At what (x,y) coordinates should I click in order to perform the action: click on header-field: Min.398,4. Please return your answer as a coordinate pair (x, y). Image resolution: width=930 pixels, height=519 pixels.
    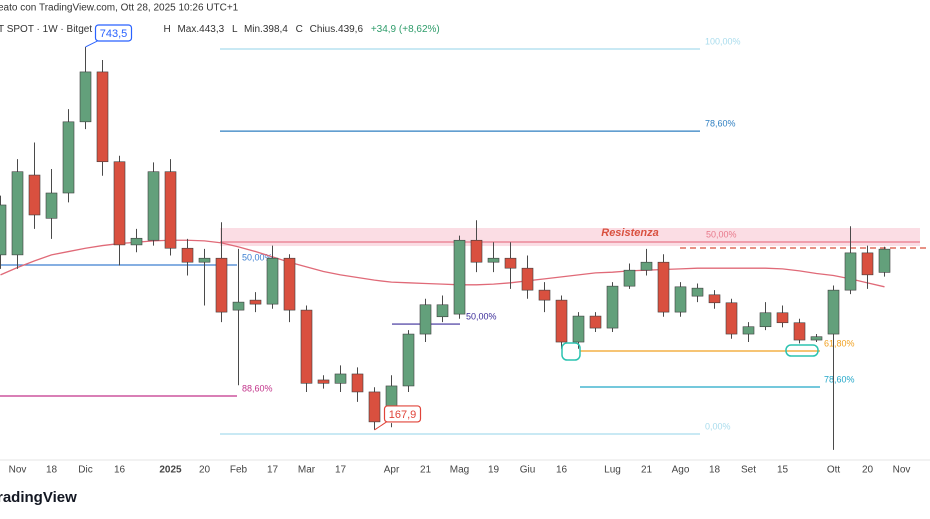
    Looking at the image, I should click on (266, 29).